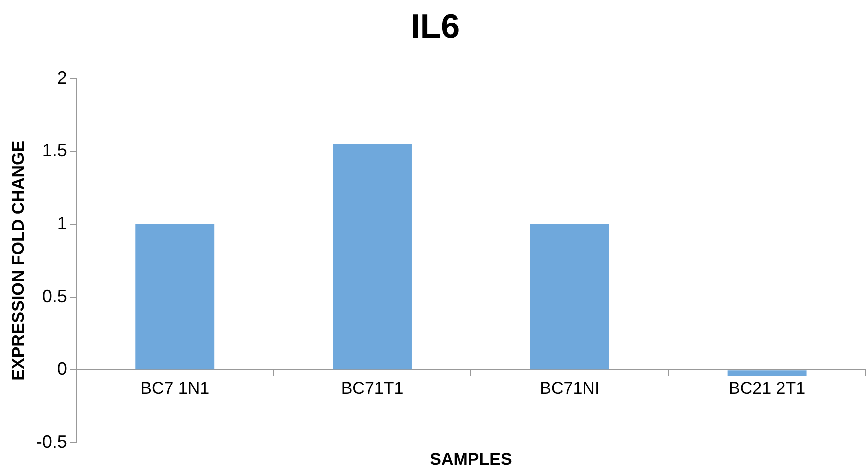 Image resolution: width=866 pixels, height=473 pixels. Describe the element at coordinates (62, 223) in the screenshot. I see `y-tick-label: 1` at that location.